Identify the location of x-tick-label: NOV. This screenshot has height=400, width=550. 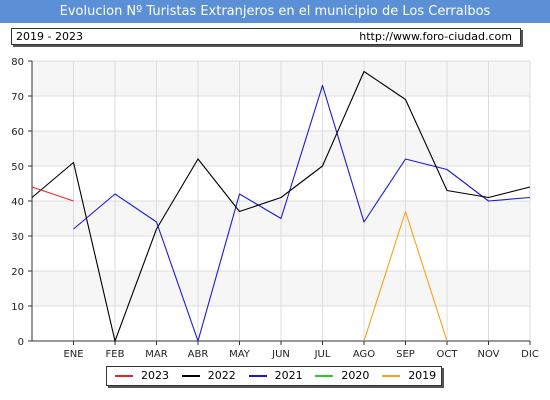
(488, 354).